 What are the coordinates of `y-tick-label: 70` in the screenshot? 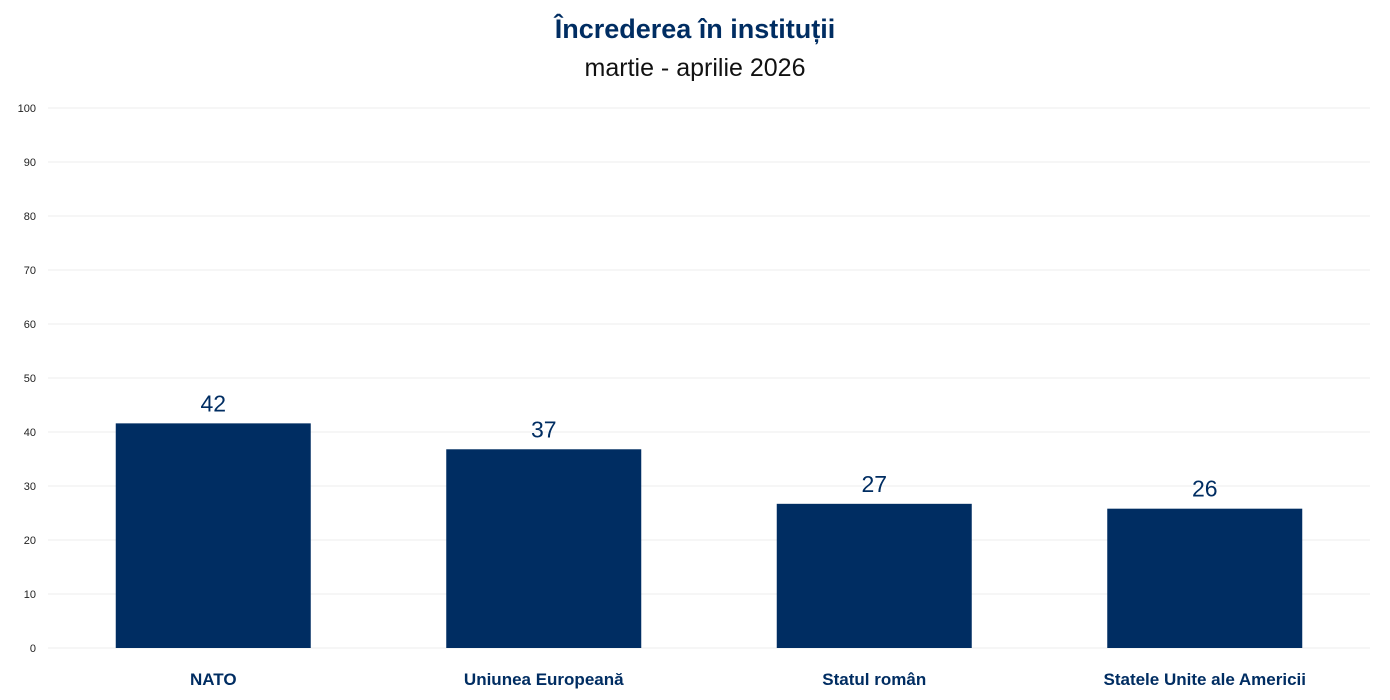 It's located at (30, 271).